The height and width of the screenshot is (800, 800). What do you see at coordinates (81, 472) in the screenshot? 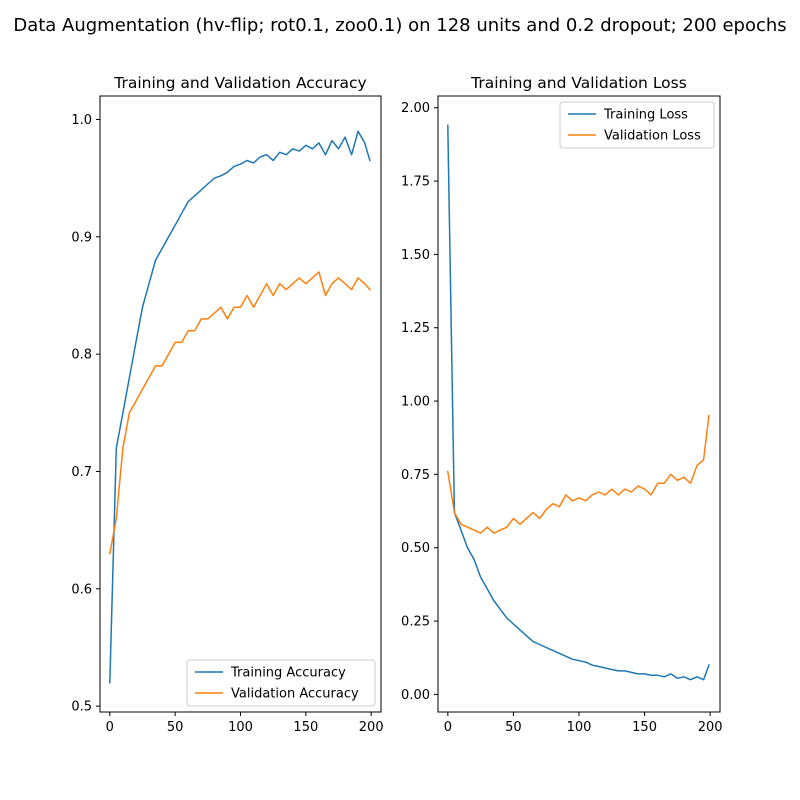
I see `accuracy-y-tick-label: 0.7` at bounding box center [81, 472].